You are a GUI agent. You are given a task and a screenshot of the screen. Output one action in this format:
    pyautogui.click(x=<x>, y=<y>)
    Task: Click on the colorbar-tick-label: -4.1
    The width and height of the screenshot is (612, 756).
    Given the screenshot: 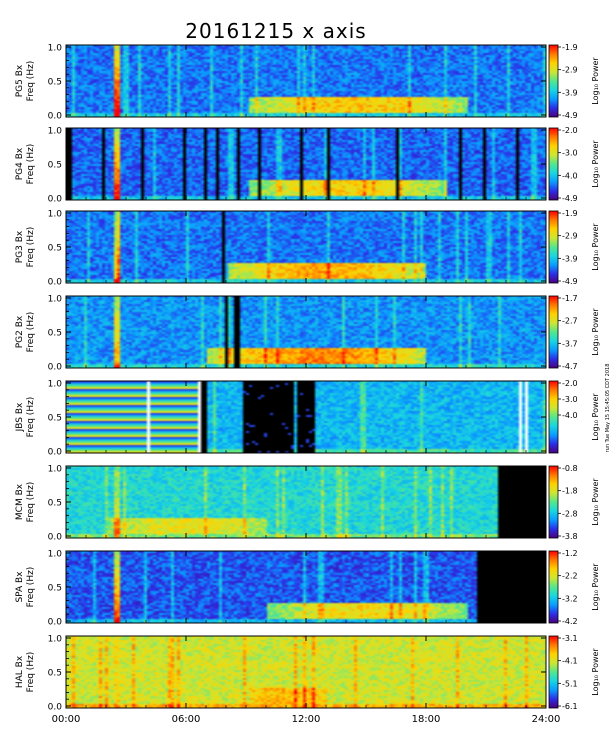 What is the action you would take?
    pyautogui.click(x=570, y=661)
    